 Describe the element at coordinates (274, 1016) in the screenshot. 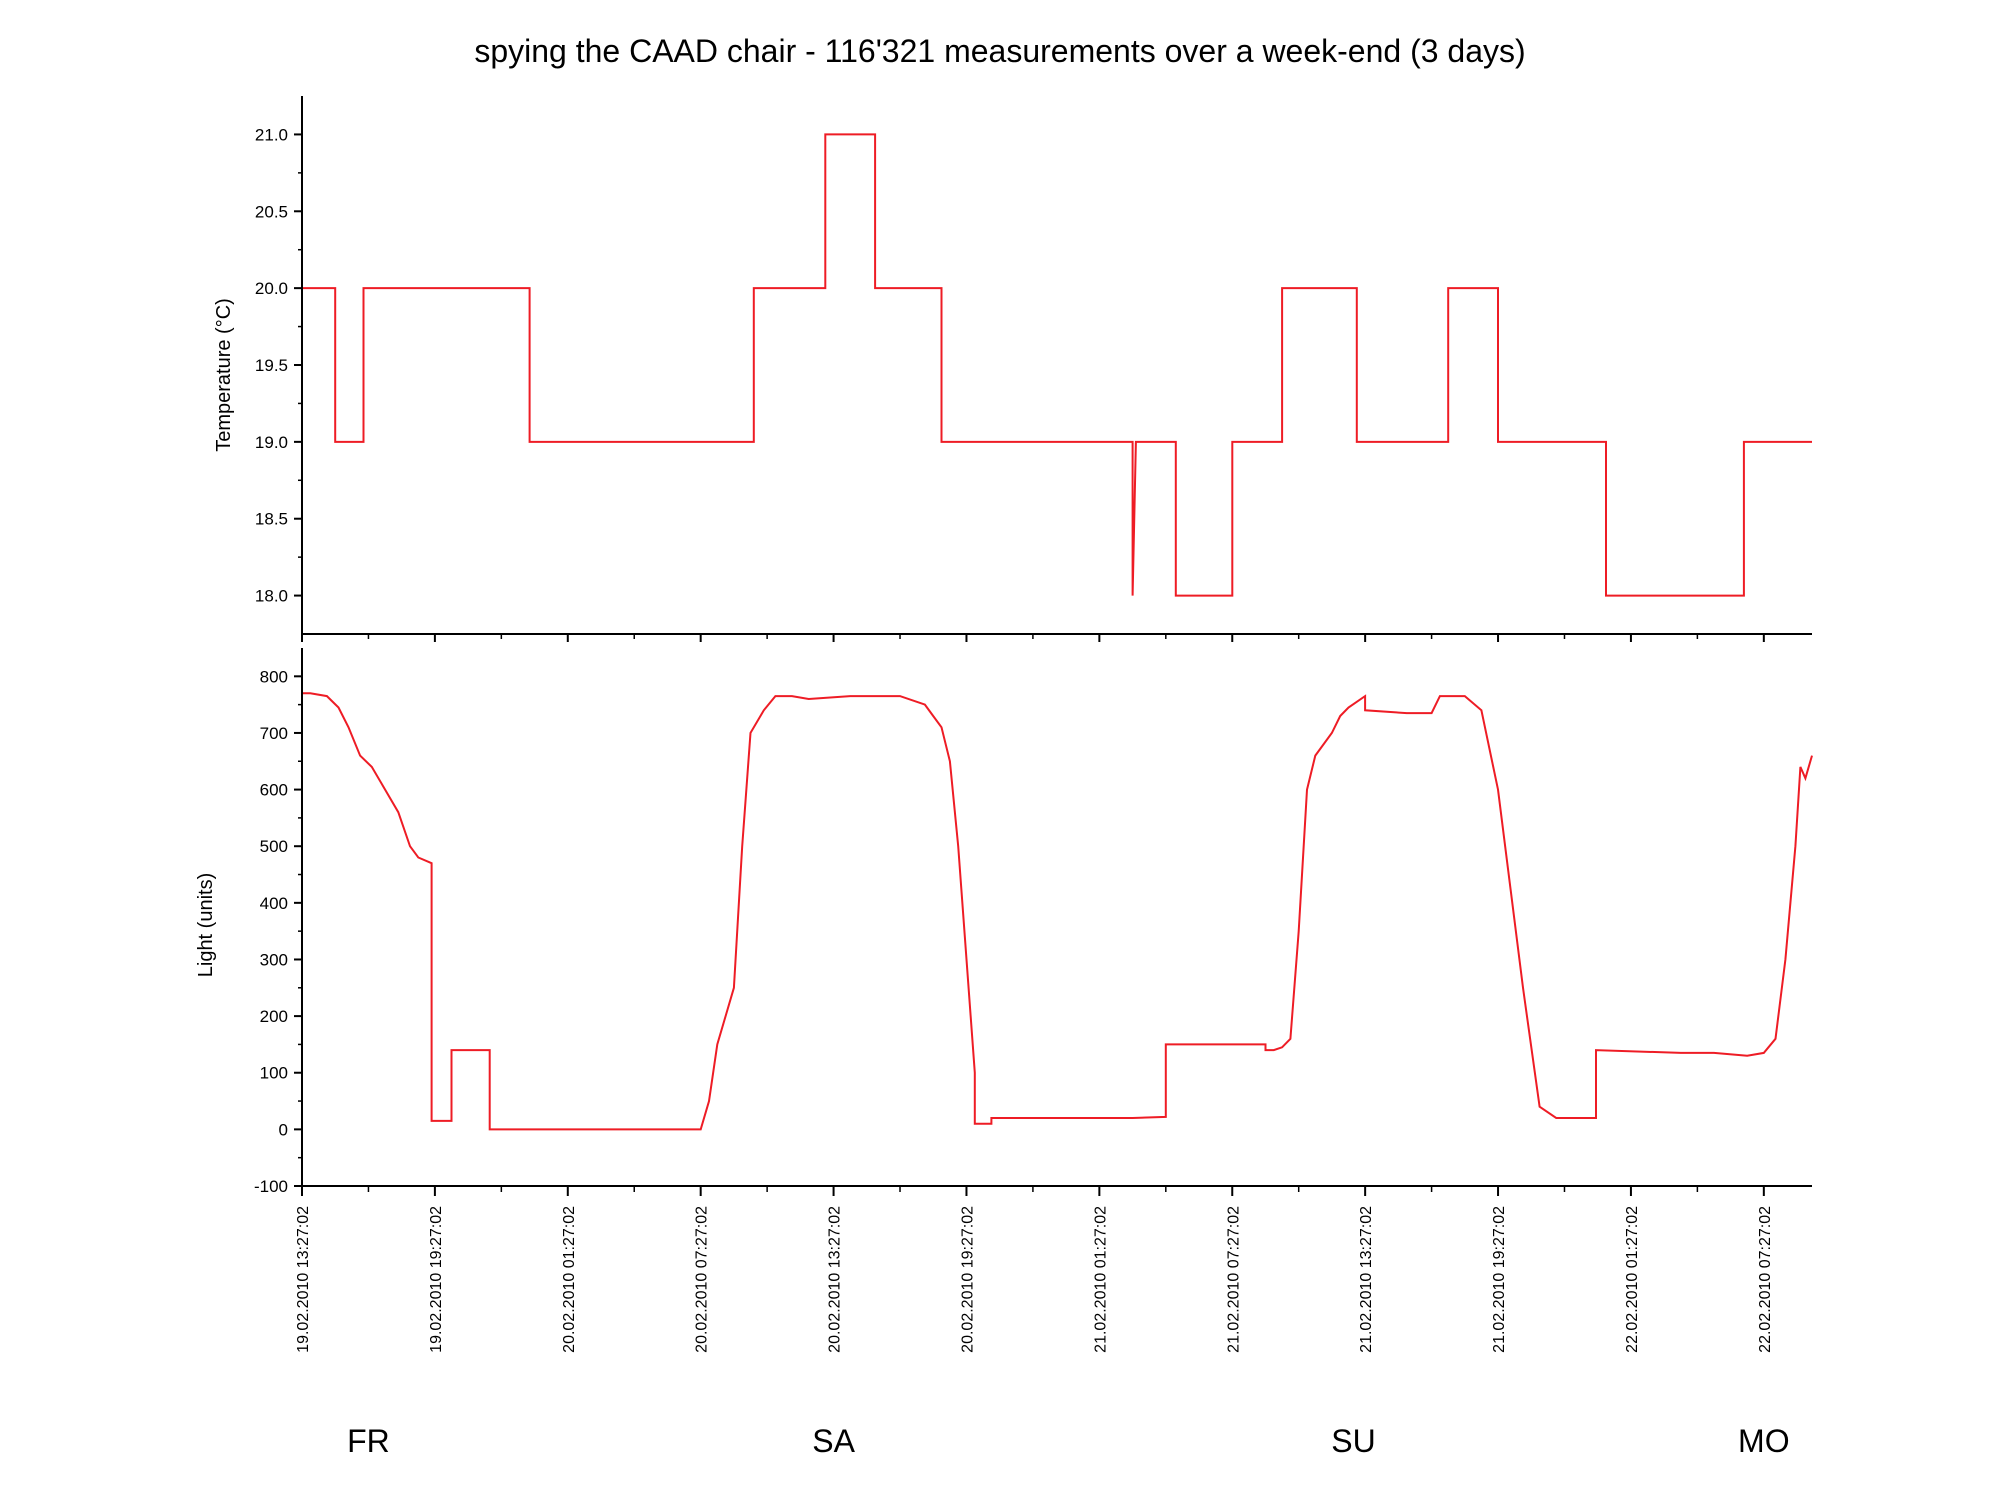

I see `light-ytick-label: 200` at that location.